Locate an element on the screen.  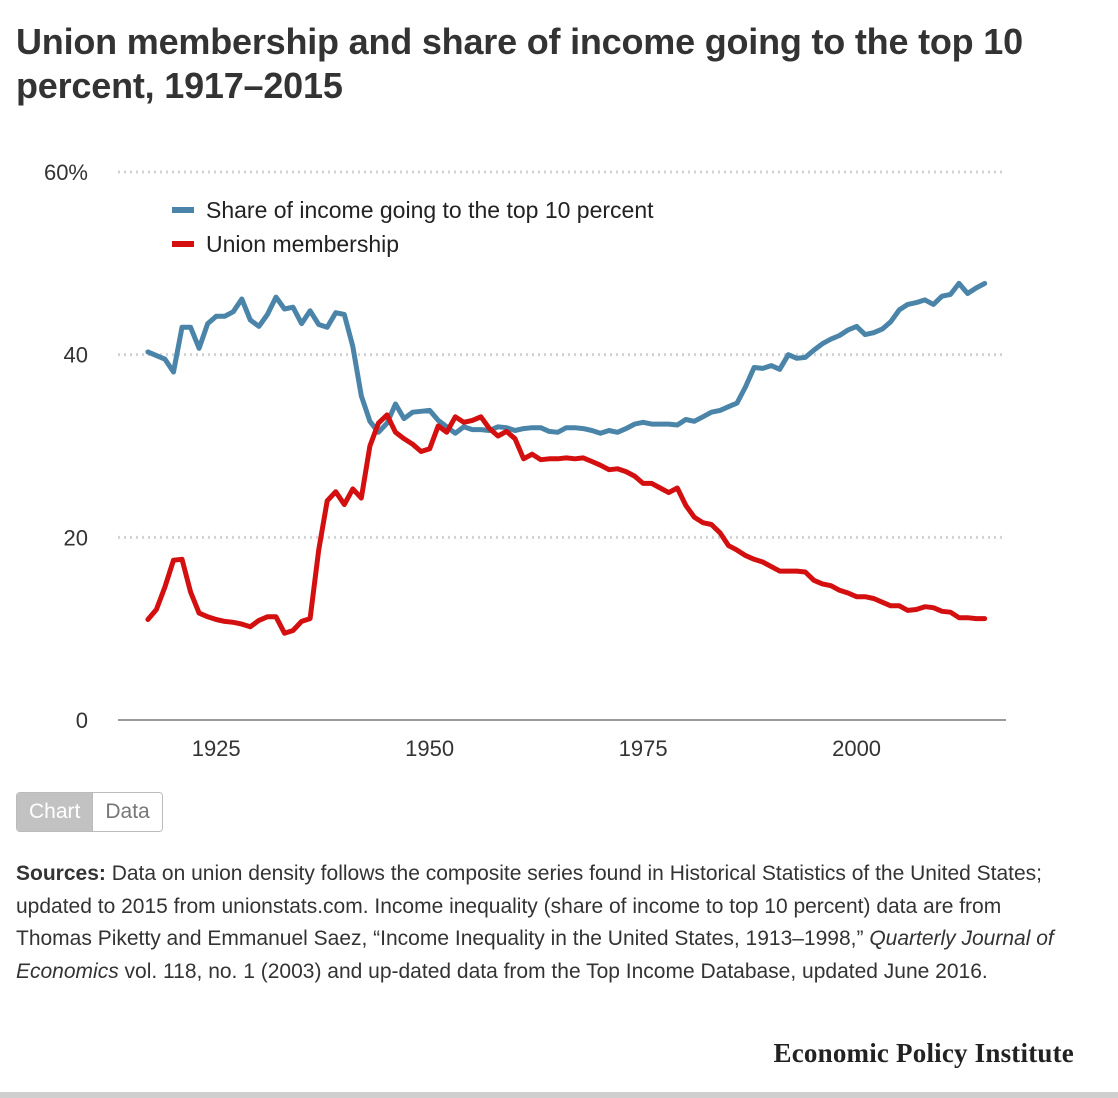
view-toggle: Chart Data is located at coordinates (89, 812).